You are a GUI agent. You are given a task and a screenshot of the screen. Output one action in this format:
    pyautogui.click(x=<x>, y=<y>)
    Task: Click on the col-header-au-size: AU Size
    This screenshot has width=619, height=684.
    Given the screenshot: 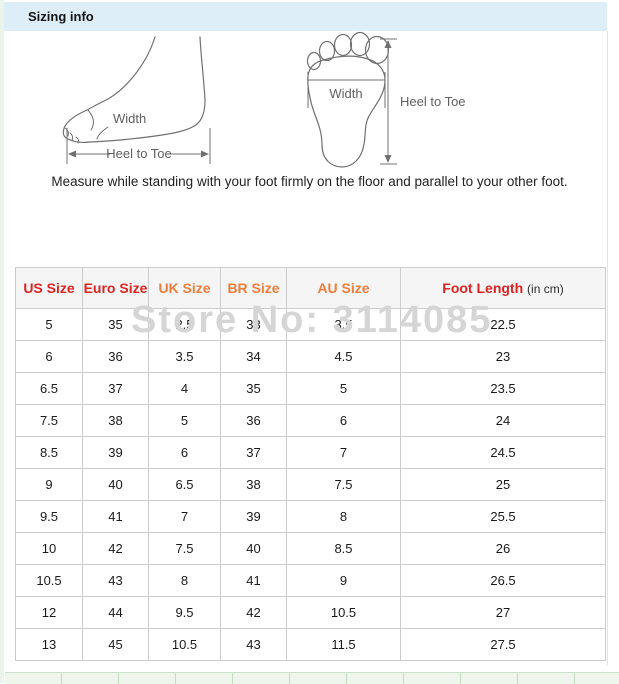 What is the action you would take?
    pyautogui.click(x=343, y=288)
    